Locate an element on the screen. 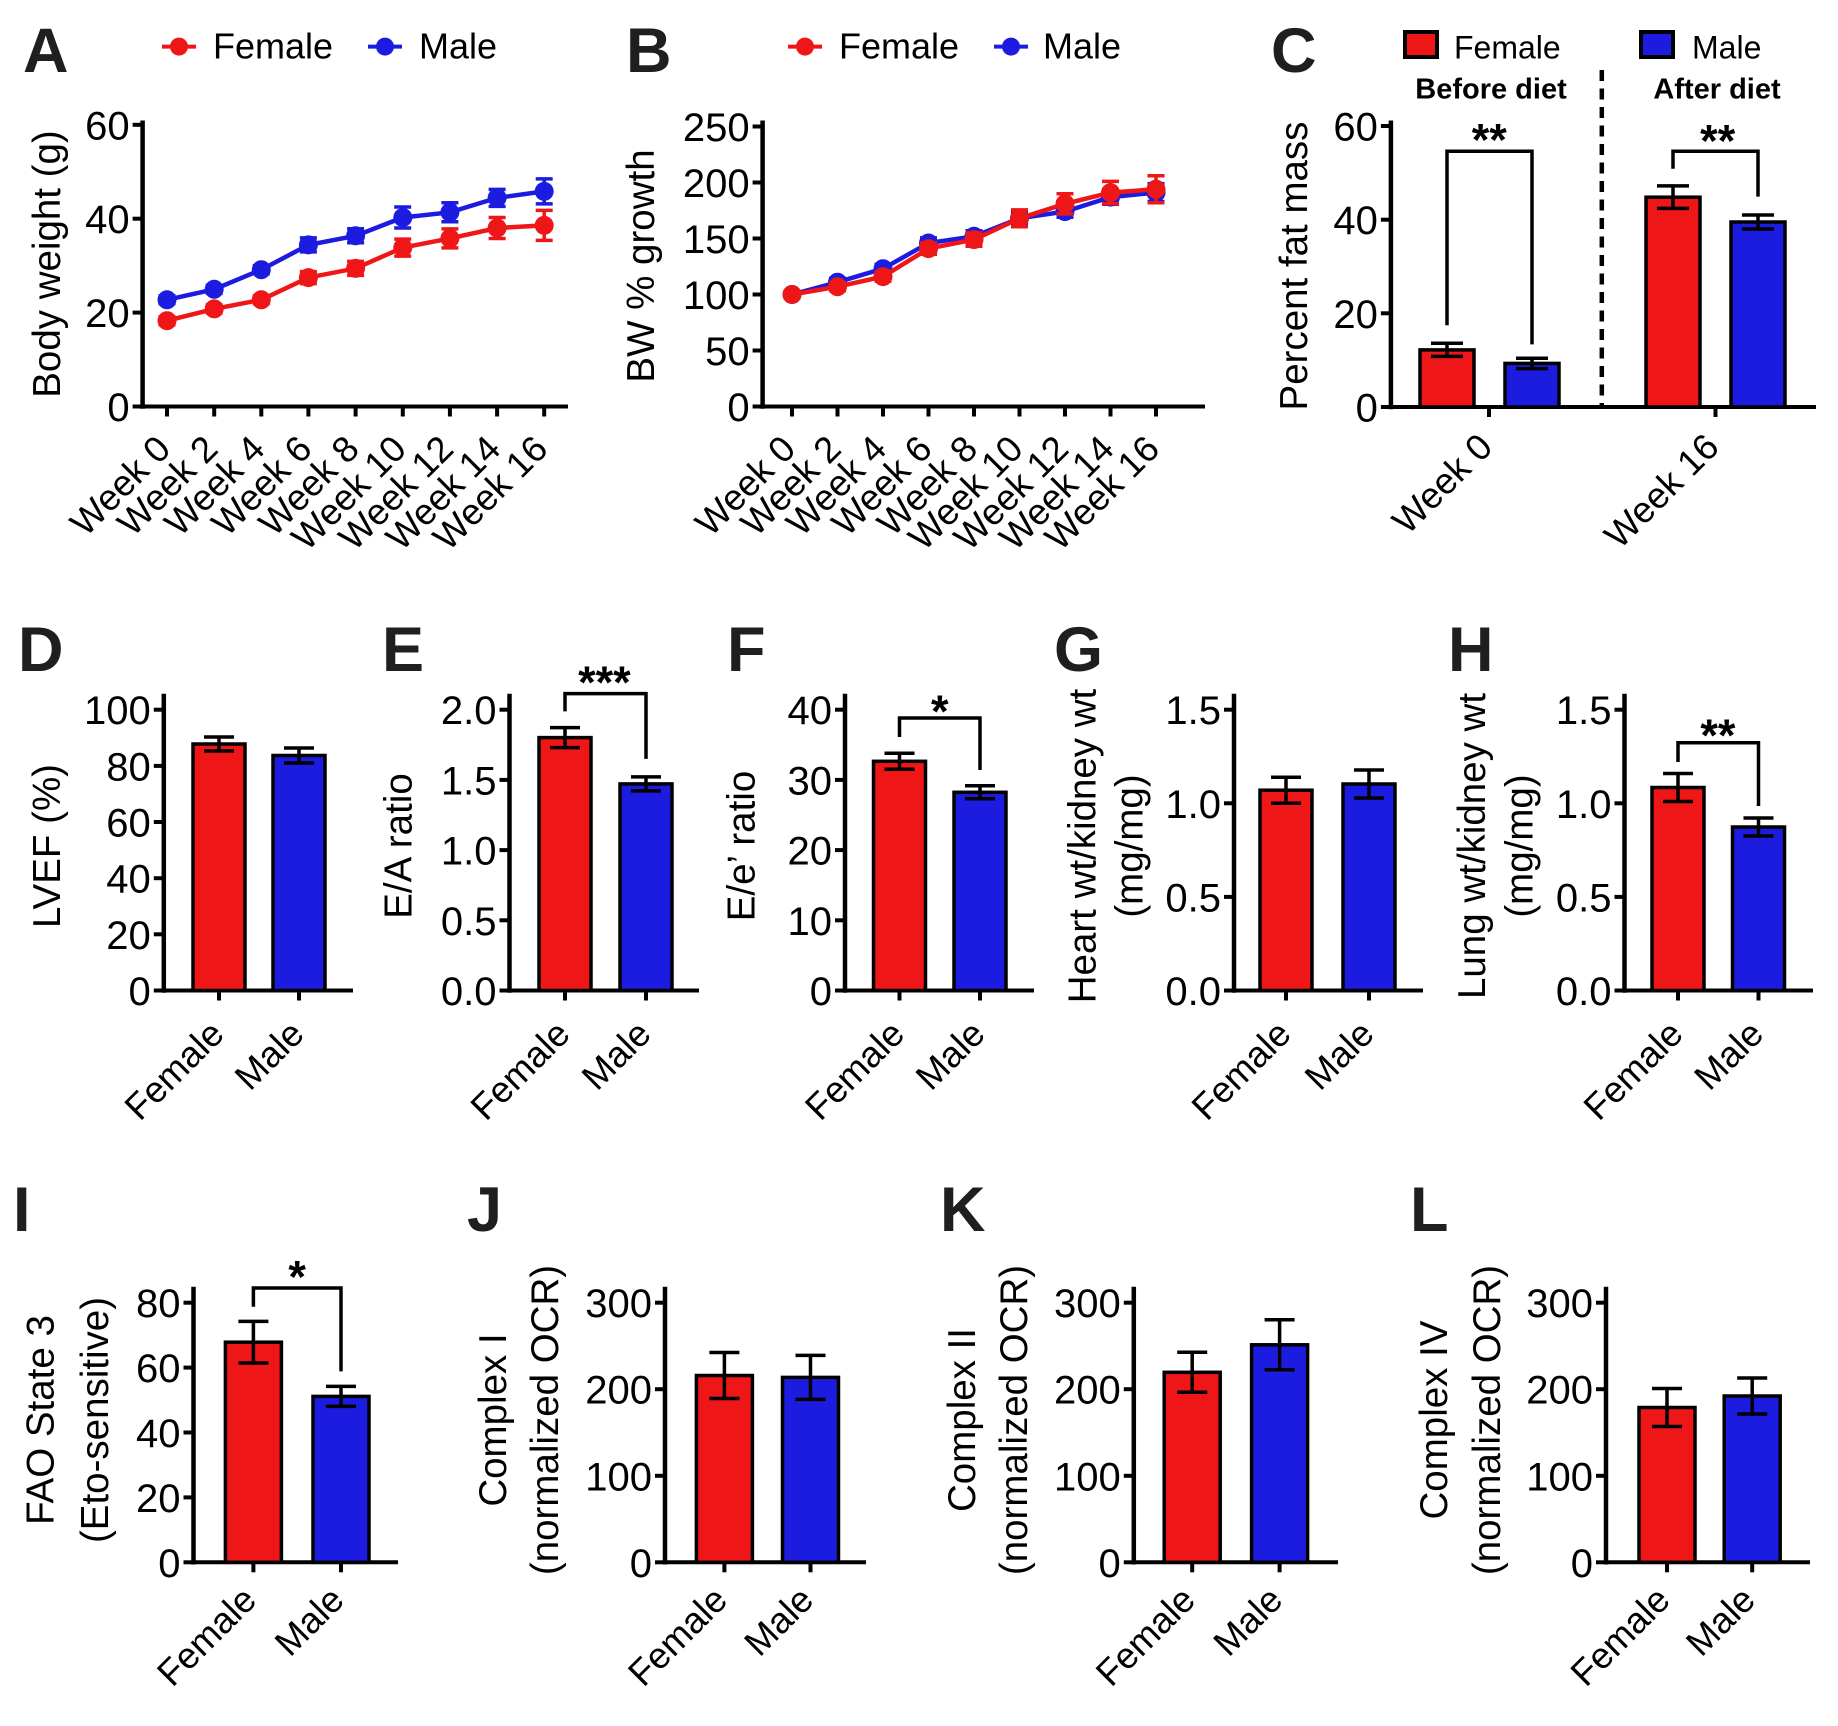 This screenshot has height=1726, width=1838. svg-text: C is located at coordinates (1294, 51).